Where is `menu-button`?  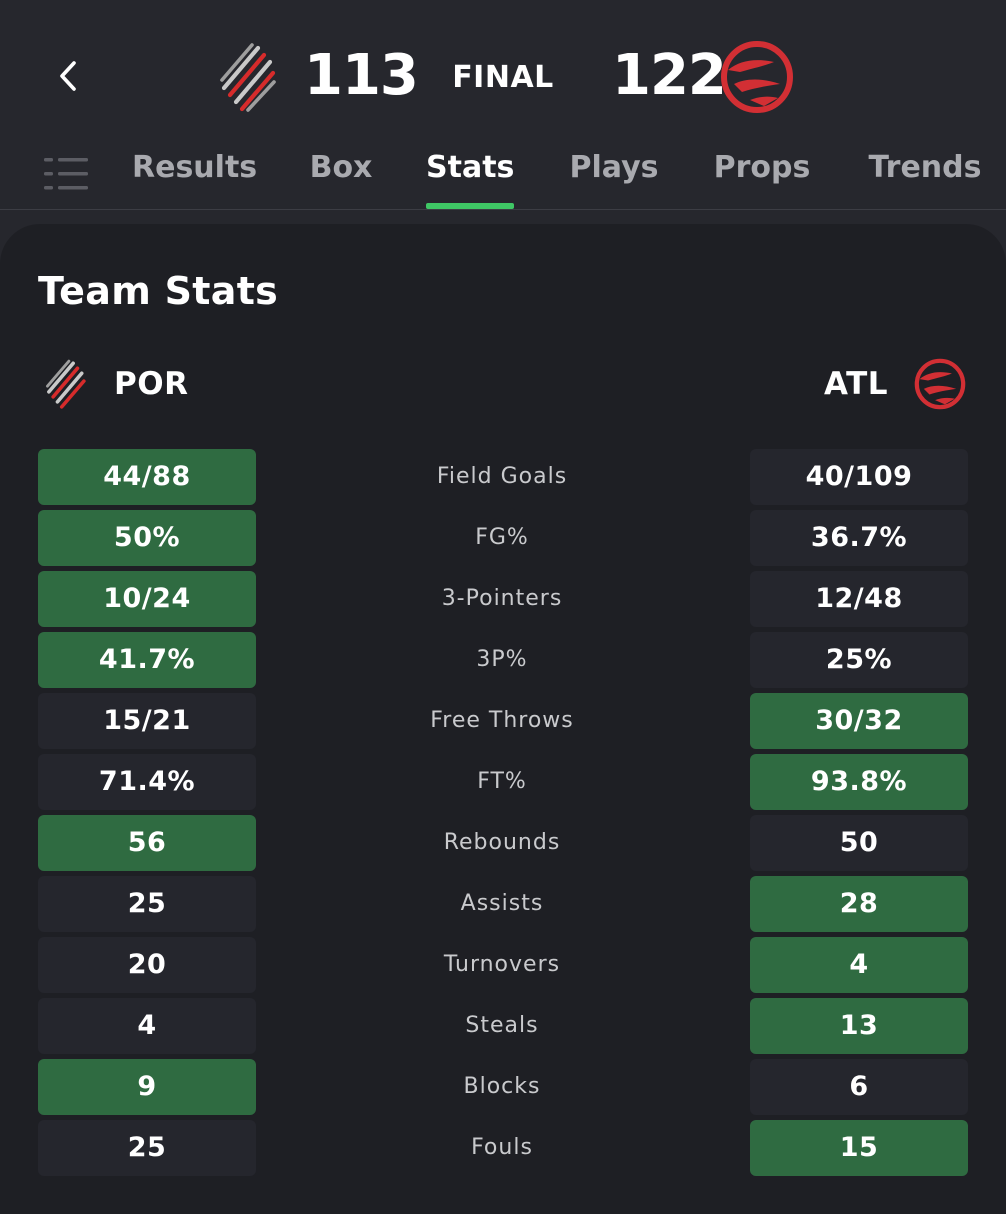 menu-button is located at coordinates (66, 174).